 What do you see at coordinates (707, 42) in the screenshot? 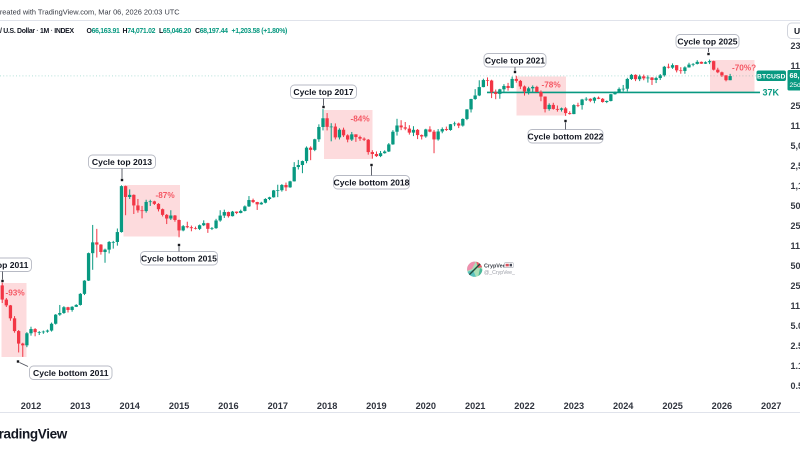
I see `svg-text: Cycle top 2025` at bounding box center [707, 42].